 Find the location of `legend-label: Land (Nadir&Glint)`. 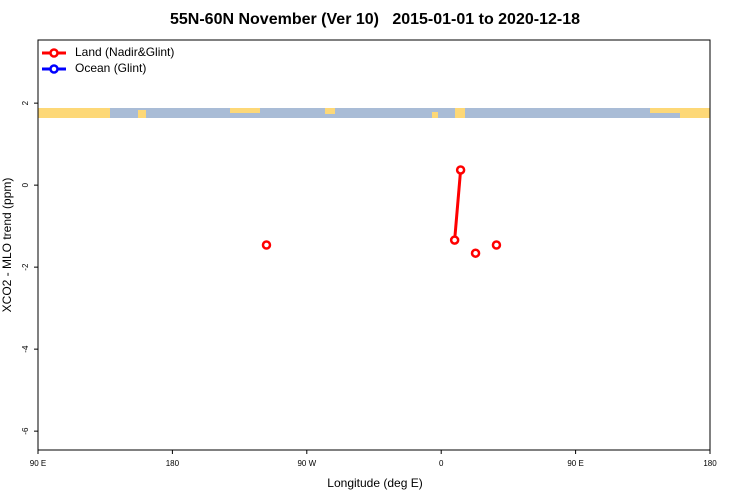

legend-label: Land (Nadir&Glint) is located at coordinates (124, 52).